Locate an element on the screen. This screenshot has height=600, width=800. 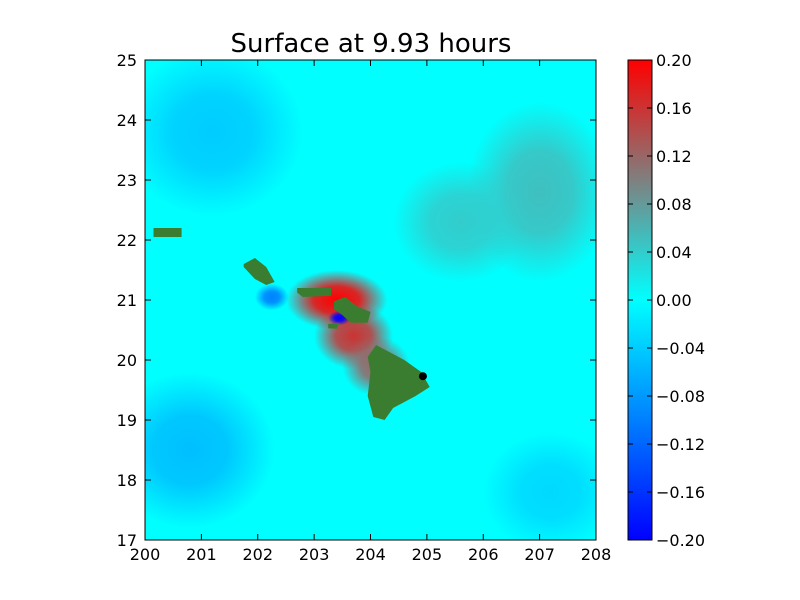
y-tick-label: 23 is located at coordinates (127, 180).